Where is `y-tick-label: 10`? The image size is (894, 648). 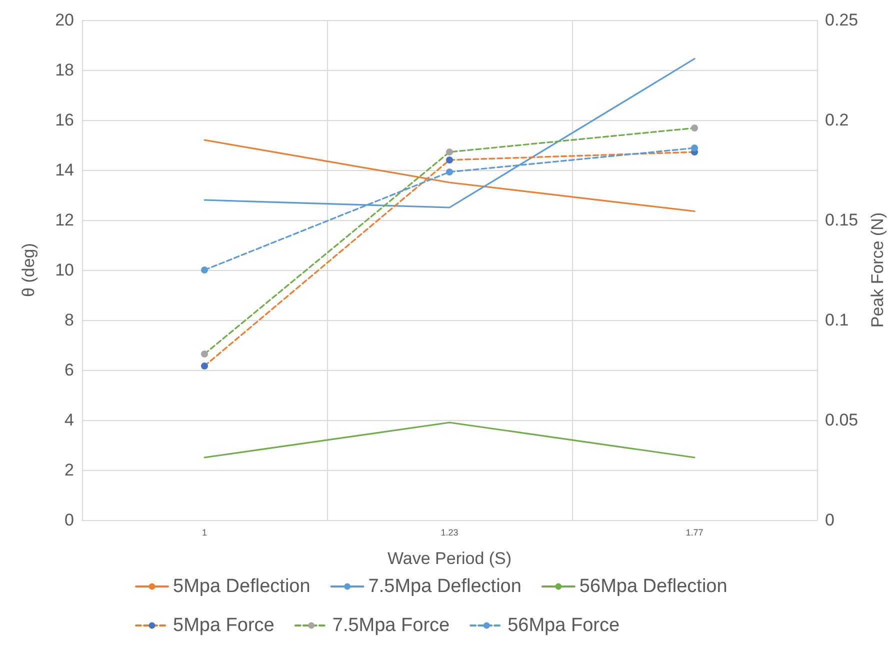 y-tick-label: 10 is located at coordinates (64, 270).